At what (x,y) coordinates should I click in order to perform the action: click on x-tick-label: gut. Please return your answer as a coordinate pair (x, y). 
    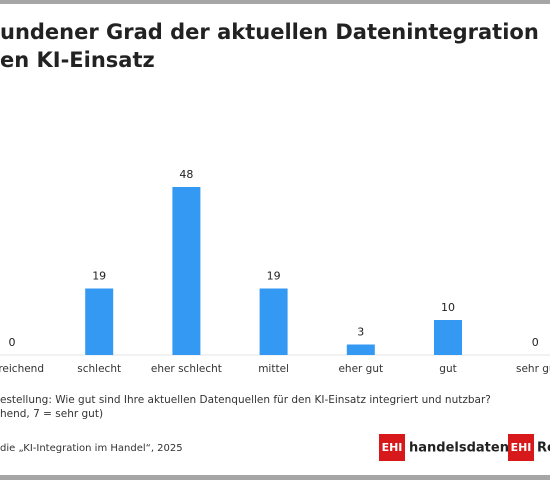
    Looking at the image, I should click on (447, 369).